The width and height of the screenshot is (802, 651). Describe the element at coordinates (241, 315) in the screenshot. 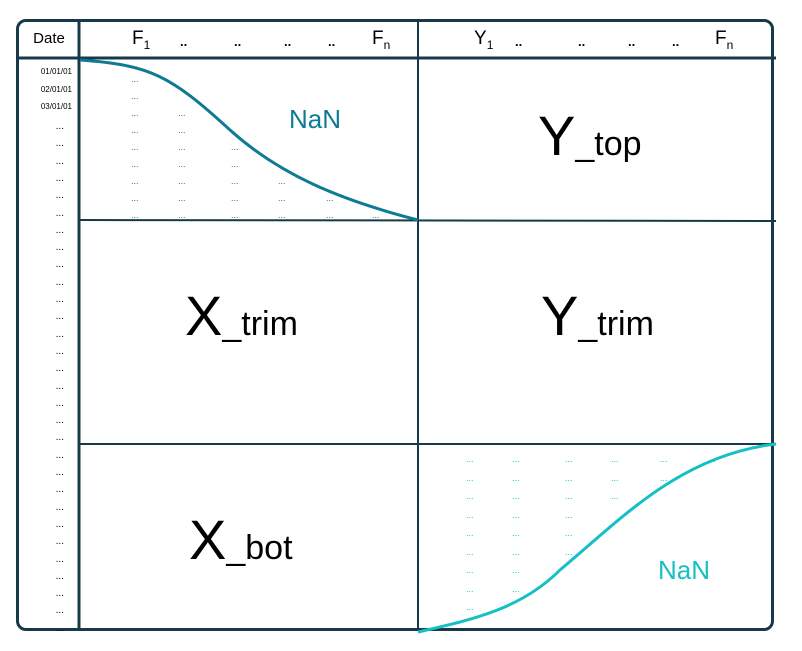

I see `block-x-trim: X_trim` at that location.